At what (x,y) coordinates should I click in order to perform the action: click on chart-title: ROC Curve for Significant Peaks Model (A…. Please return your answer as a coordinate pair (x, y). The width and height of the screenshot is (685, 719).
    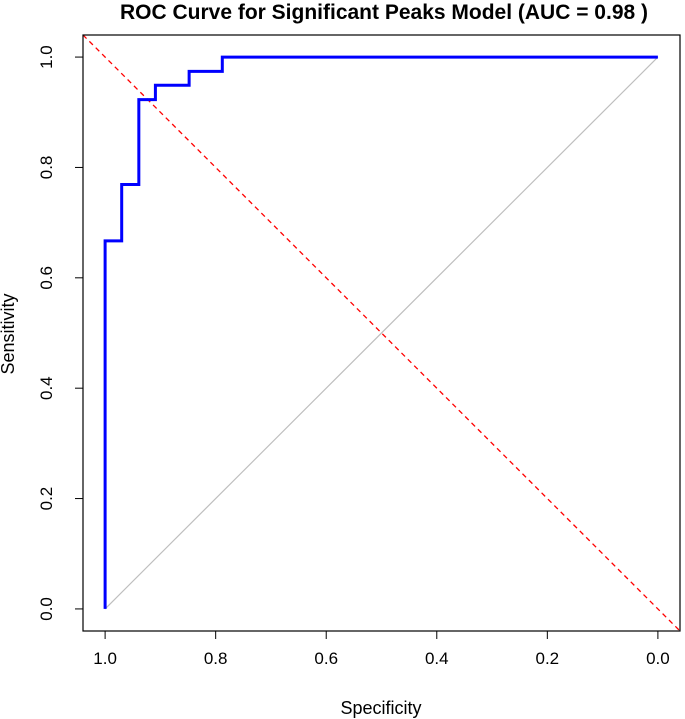
    Looking at the image, I should click on (384, 12).